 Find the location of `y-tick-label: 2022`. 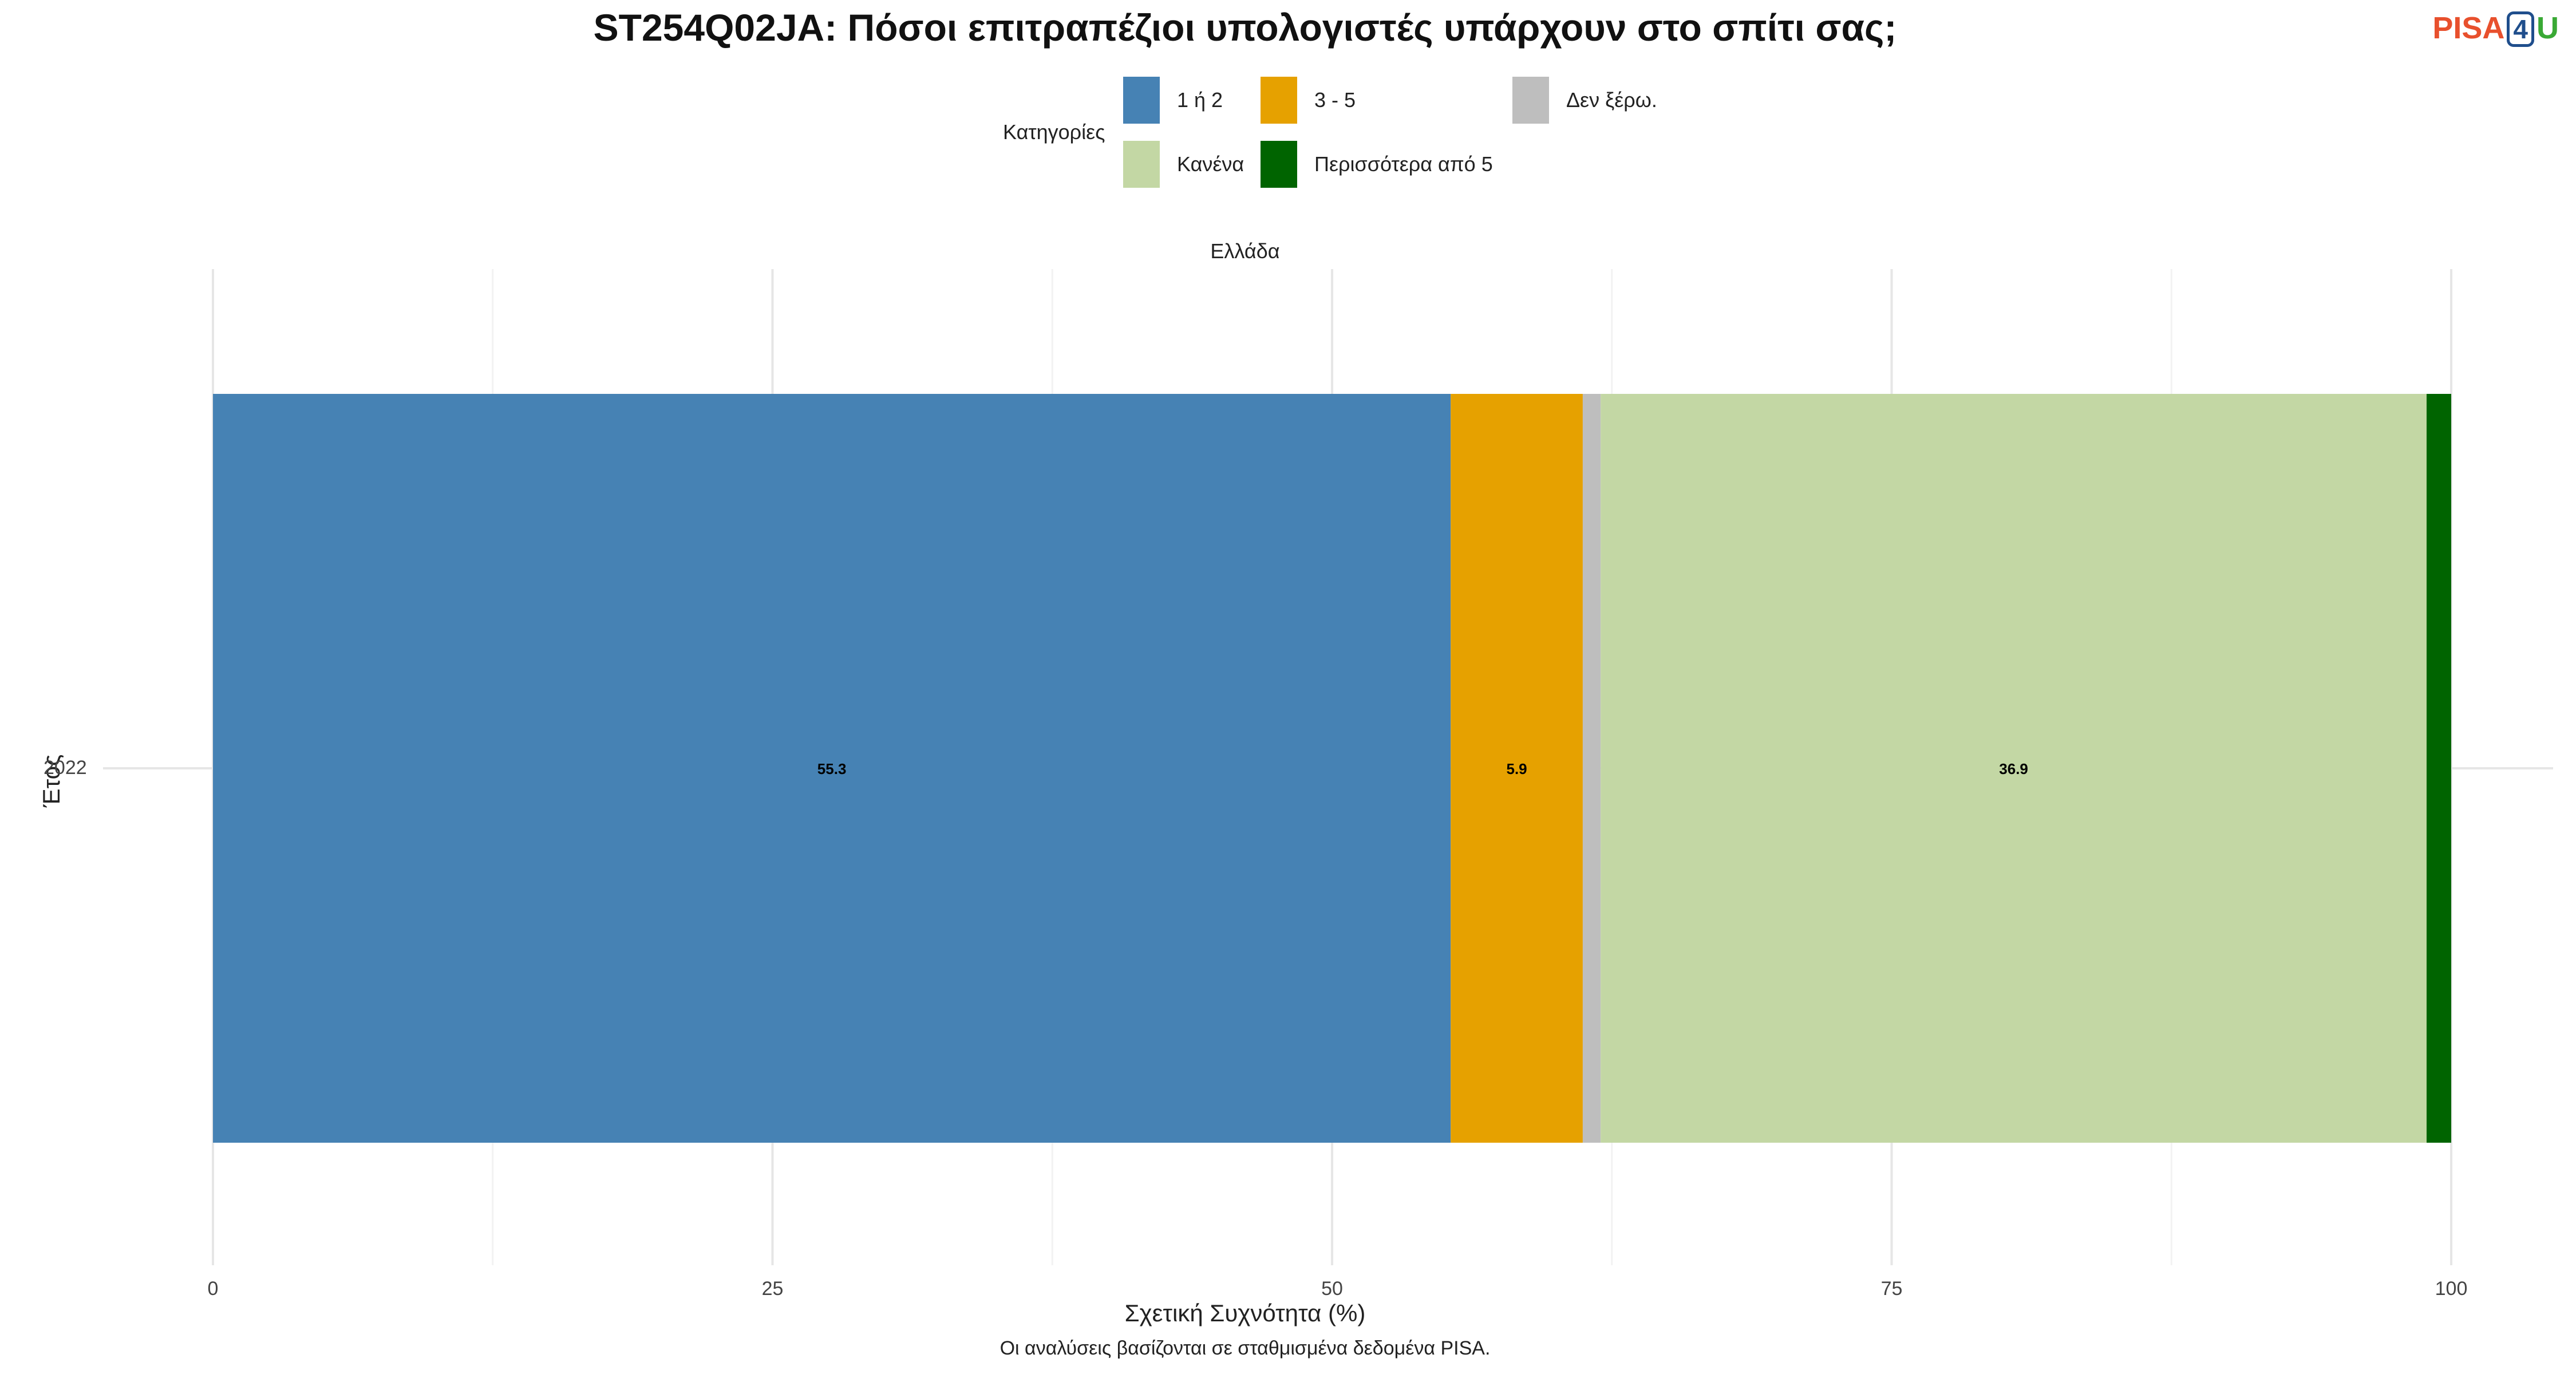

y-tick-label: 2022 is located at coordinates (65, 768).